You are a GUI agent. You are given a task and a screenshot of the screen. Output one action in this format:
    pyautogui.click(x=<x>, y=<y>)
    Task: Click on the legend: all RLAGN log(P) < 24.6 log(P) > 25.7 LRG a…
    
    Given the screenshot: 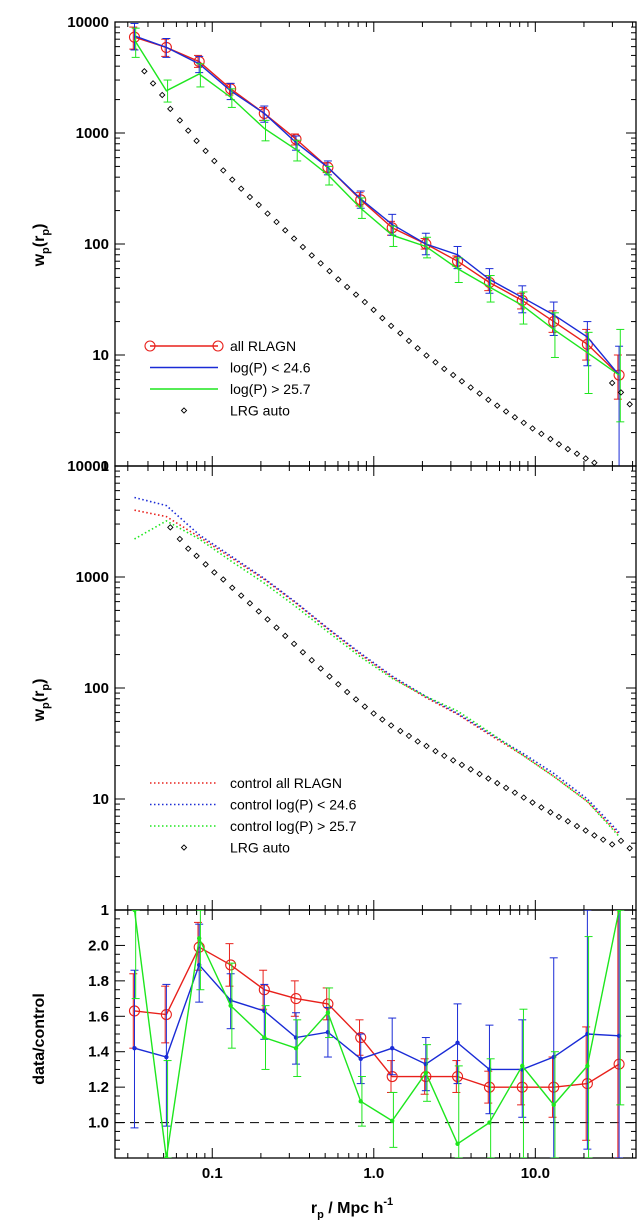 What is the action you would take?
    pyautogui.click(x=227, y=378)
    